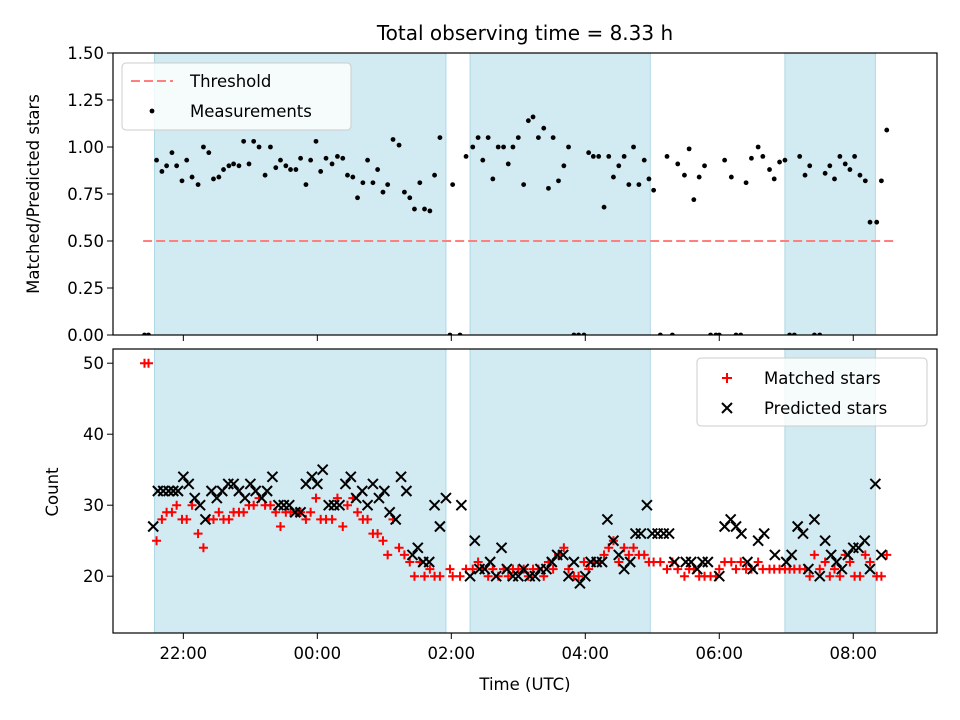  Describe the element at coordinates (85, 147) in the screenshot. I see `y-tick-label: 1.00` at that location.